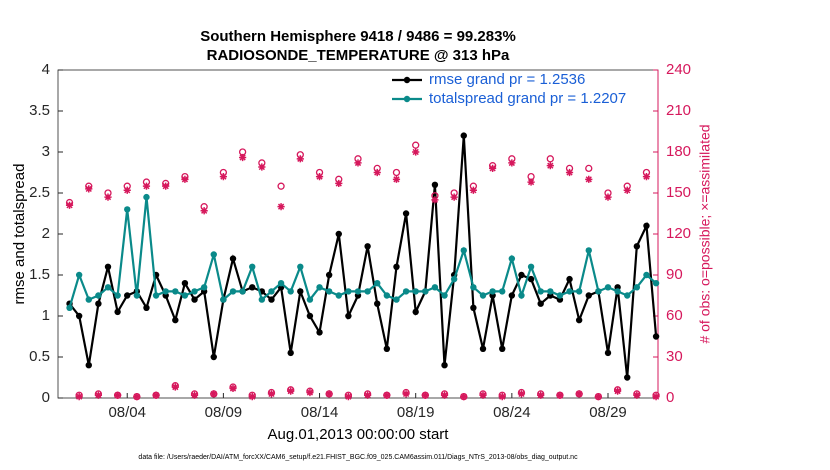  I want to click on y2-axis-label: # of obs: o=possible; ×=assimilated, so click(705, 233).